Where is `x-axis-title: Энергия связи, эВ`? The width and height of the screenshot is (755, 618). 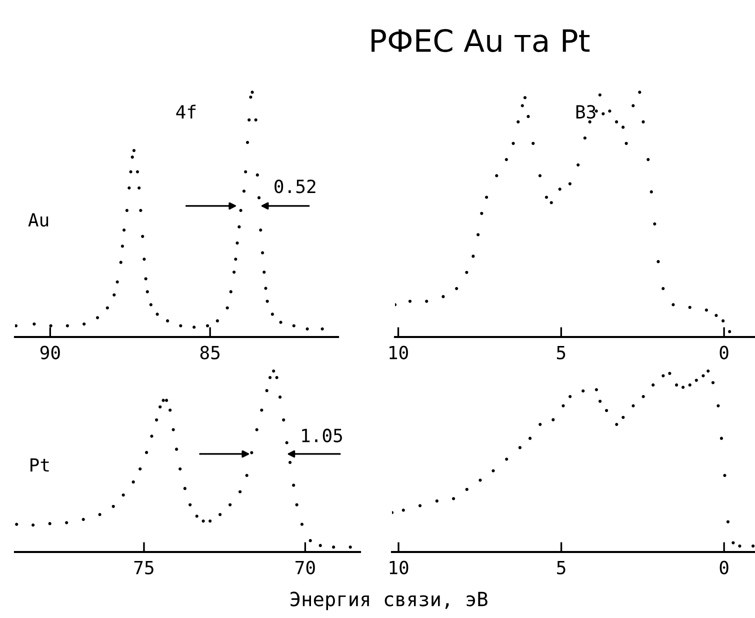 x-axis-title: Энергия связи, эВ is located at coordinates (389, 601).